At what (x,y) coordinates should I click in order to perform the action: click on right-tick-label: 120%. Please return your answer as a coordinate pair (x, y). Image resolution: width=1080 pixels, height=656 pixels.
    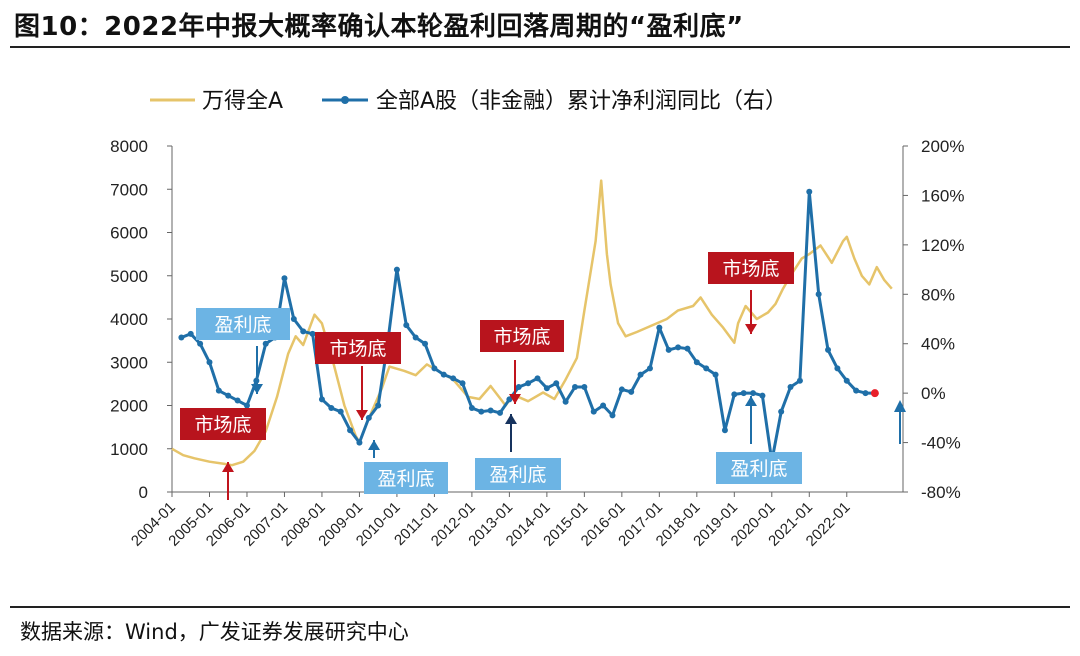
    Looking at the image, I should click on (942, 245).